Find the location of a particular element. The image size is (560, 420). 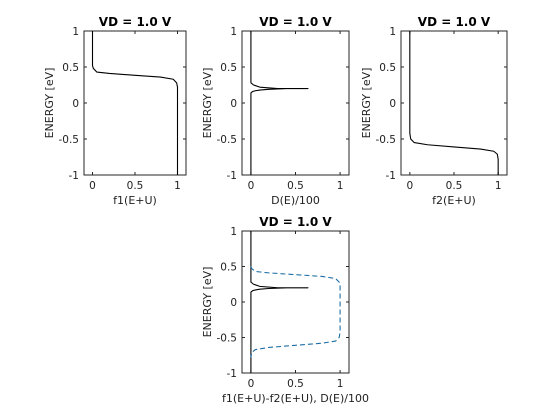

x-axis-label: f1(E+U) is located at coordinates (135, 200).